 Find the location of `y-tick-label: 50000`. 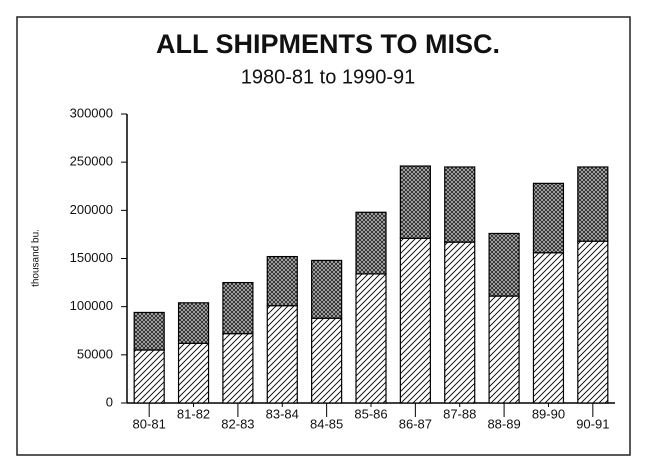

y-tick-label: 50000 is located at coordinates (95, 353).